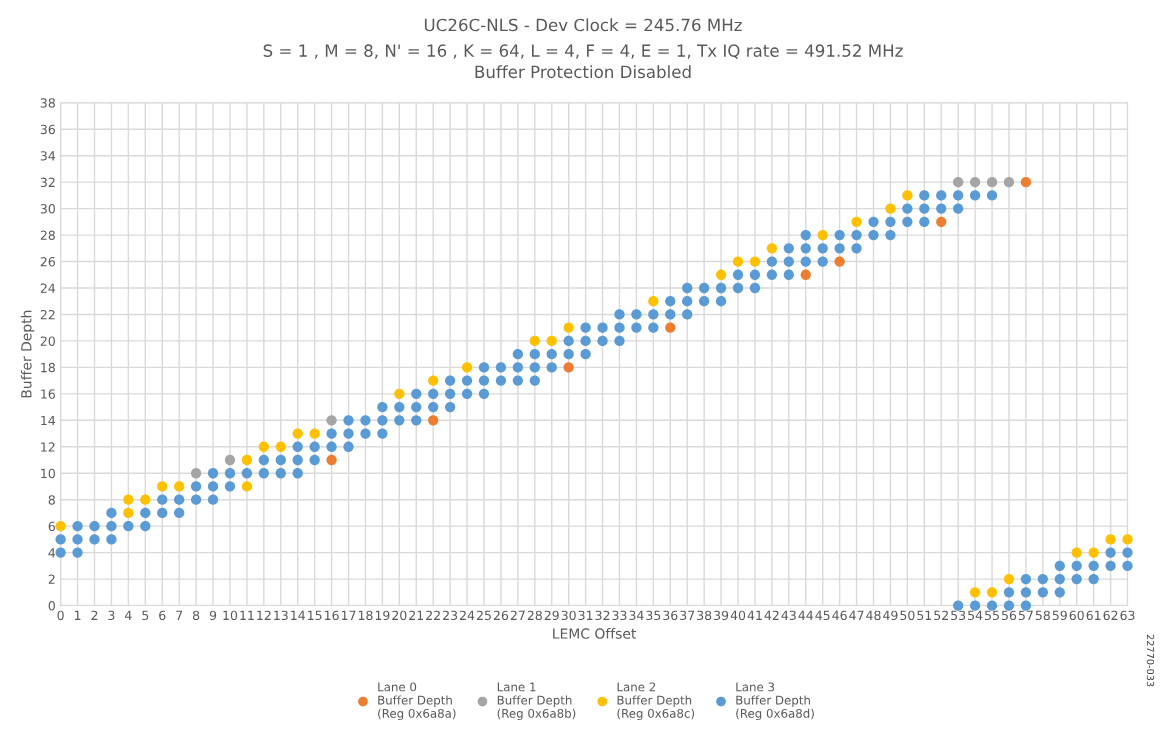  What do you see at coordinates (348, 615) in the screenshot?
I see `x-tick-label: 17` at bounding box center [348, 615].